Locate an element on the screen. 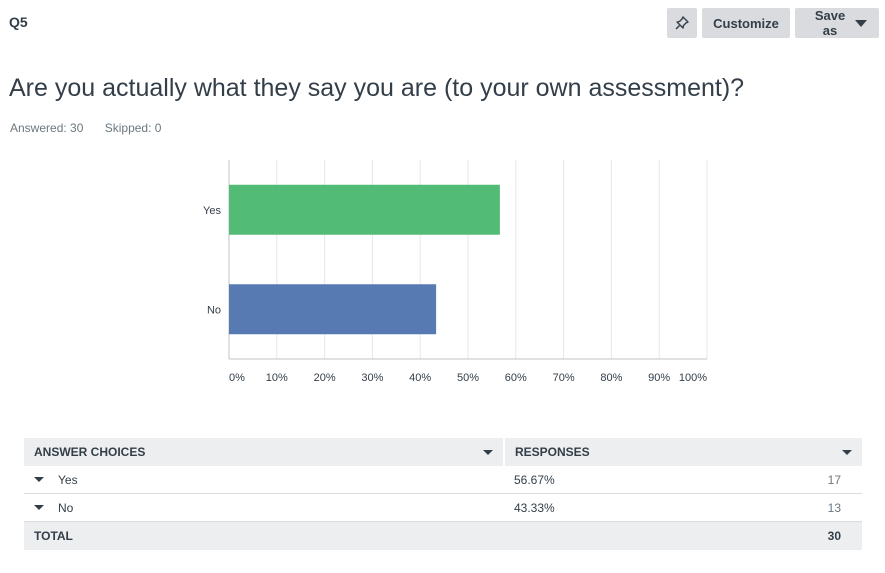  category-label: No is located at coordinates (214, 310).